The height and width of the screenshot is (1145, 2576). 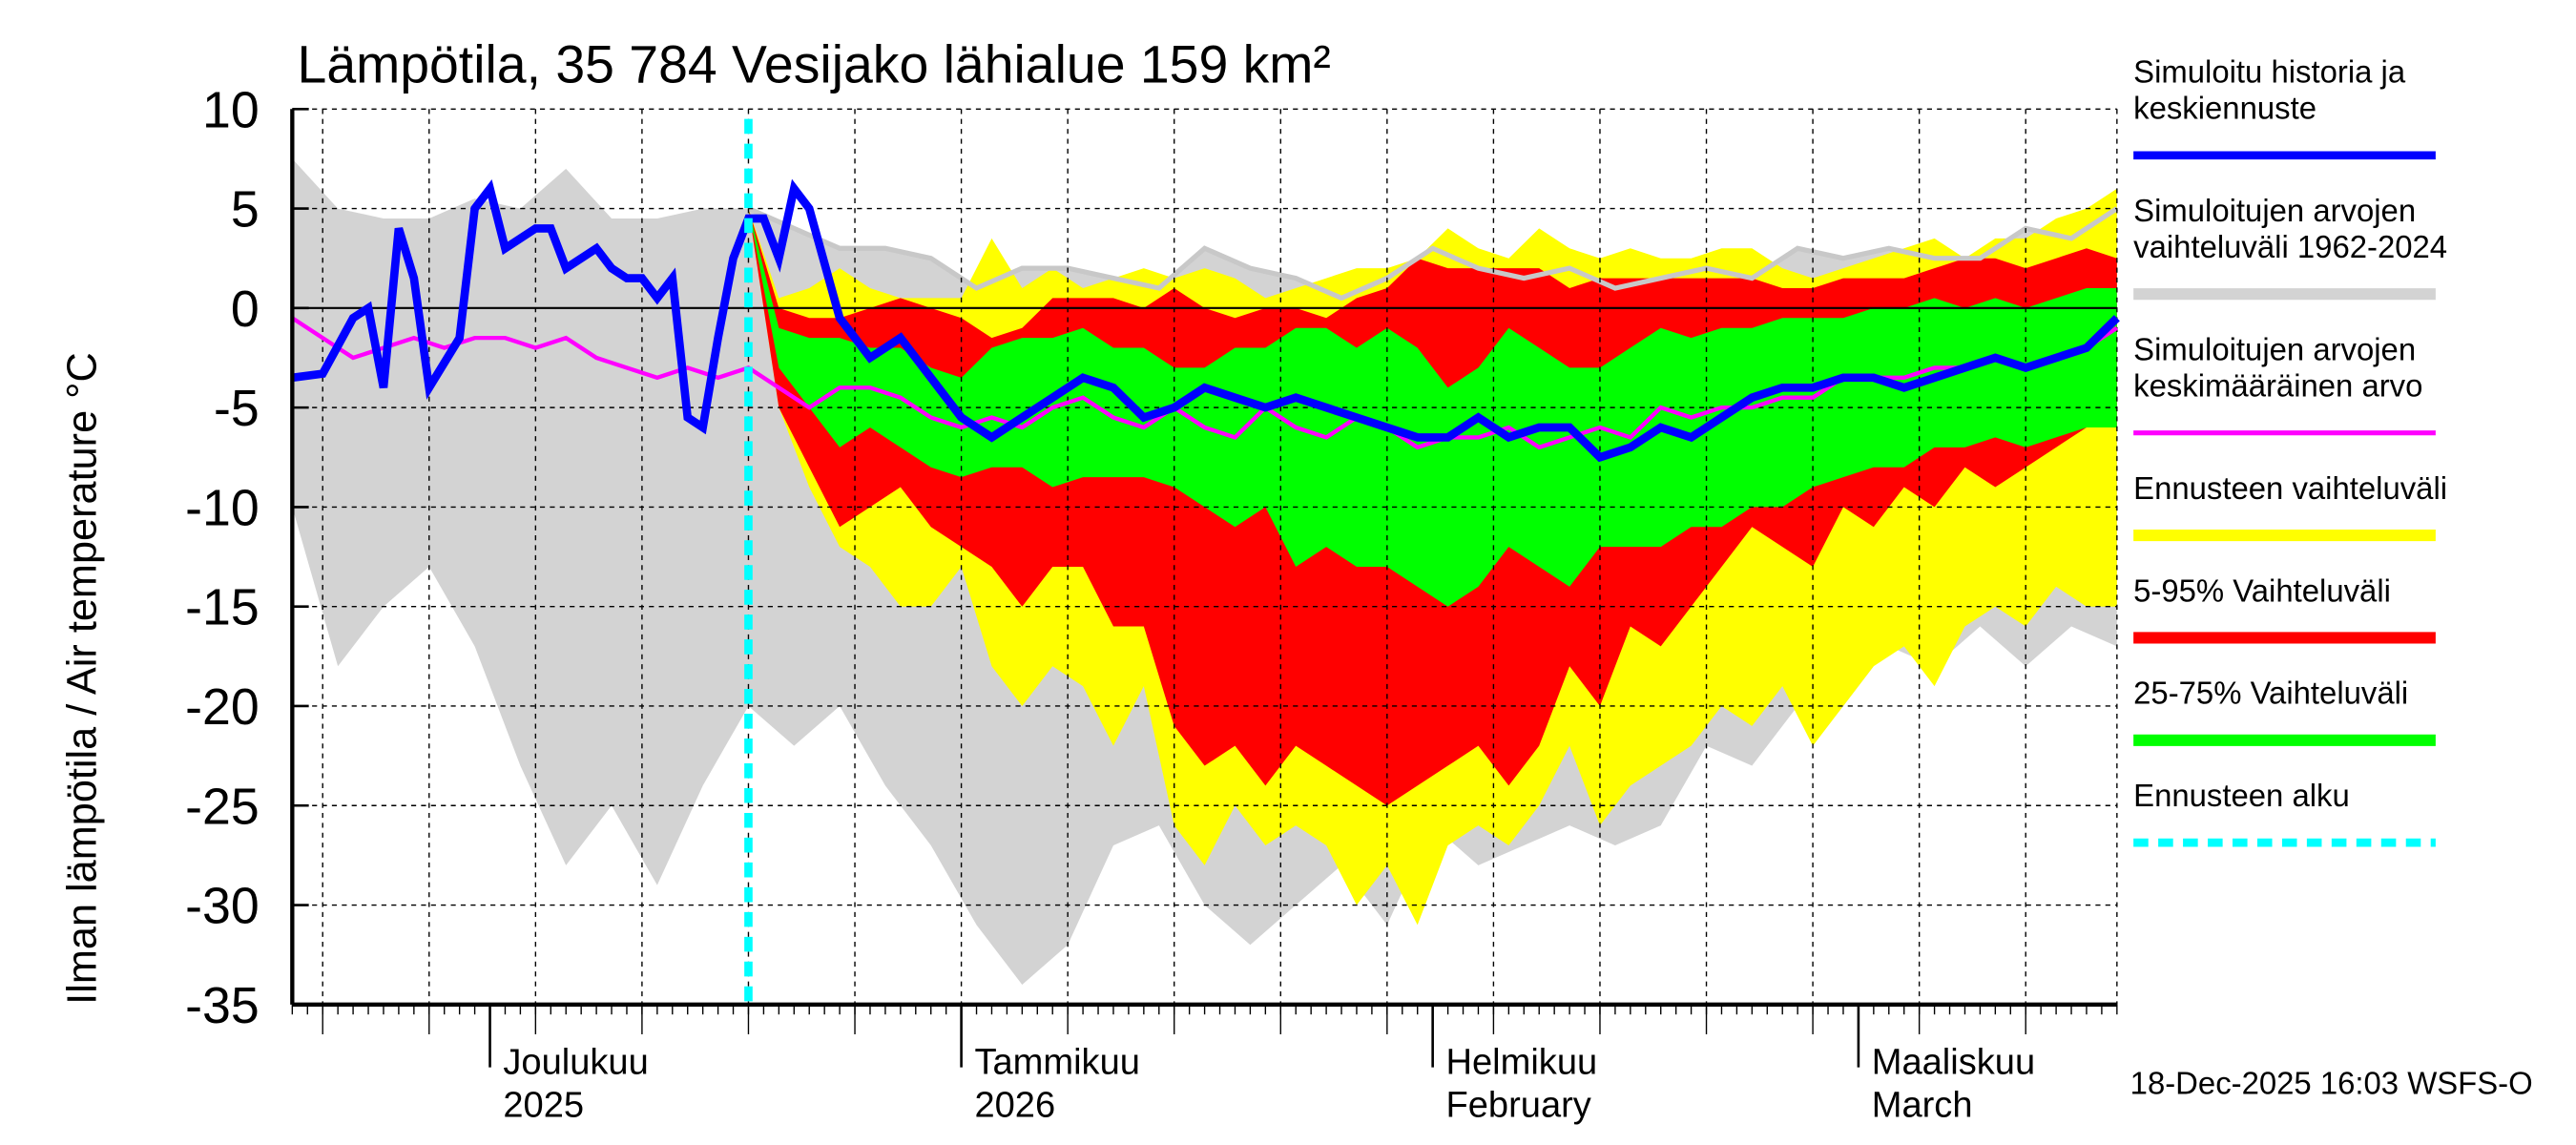 What do you see at coordinates (543, 1106) in the screenshot?
I see `x-year-label: 2025` at bounding box center [543, 1106].